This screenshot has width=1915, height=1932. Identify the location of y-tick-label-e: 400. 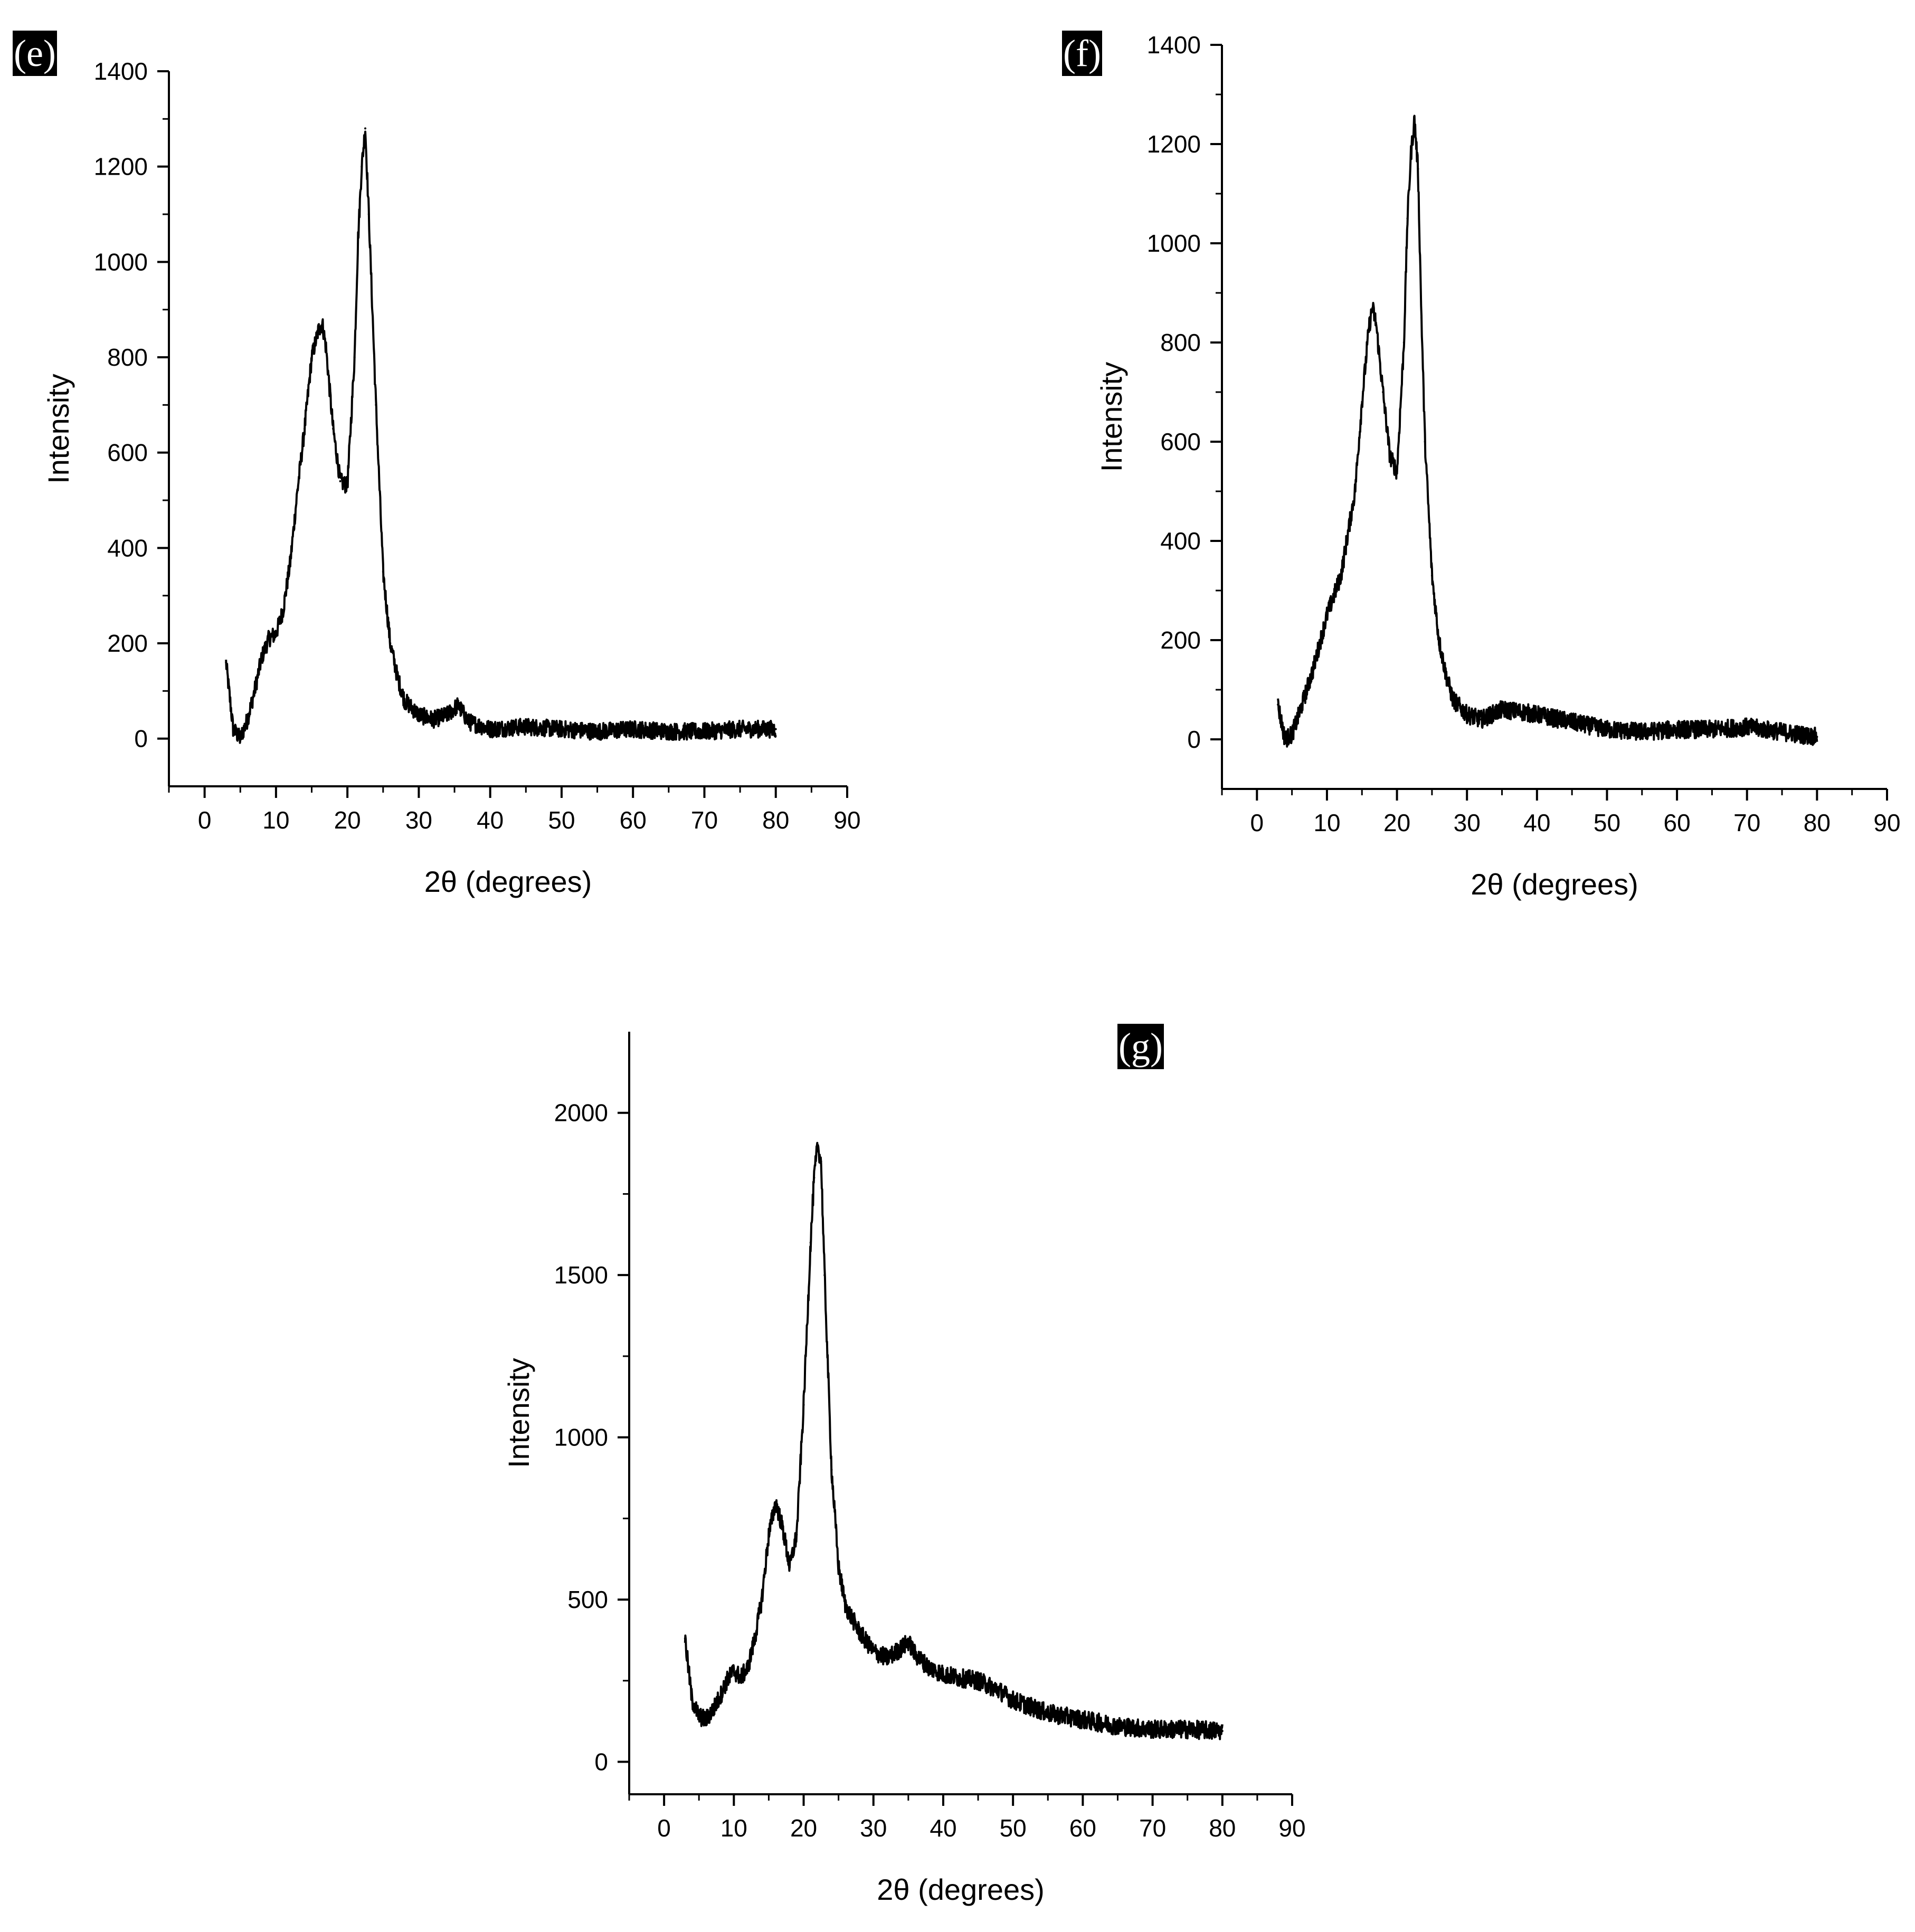
(128, 547).